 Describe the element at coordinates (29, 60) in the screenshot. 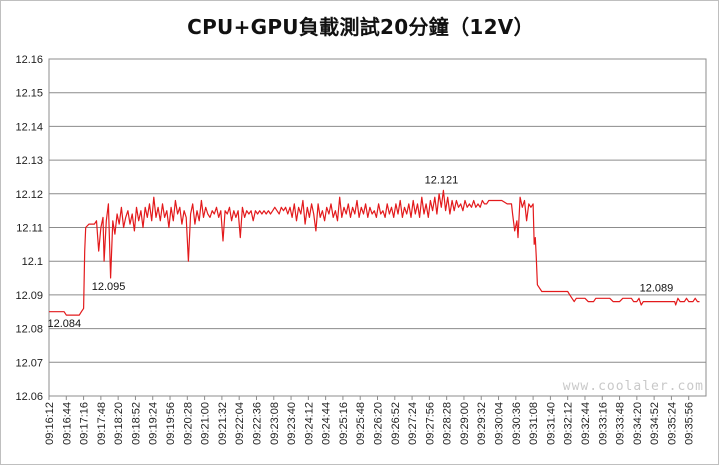

I see `y-tick-label: 12.16` at that location.